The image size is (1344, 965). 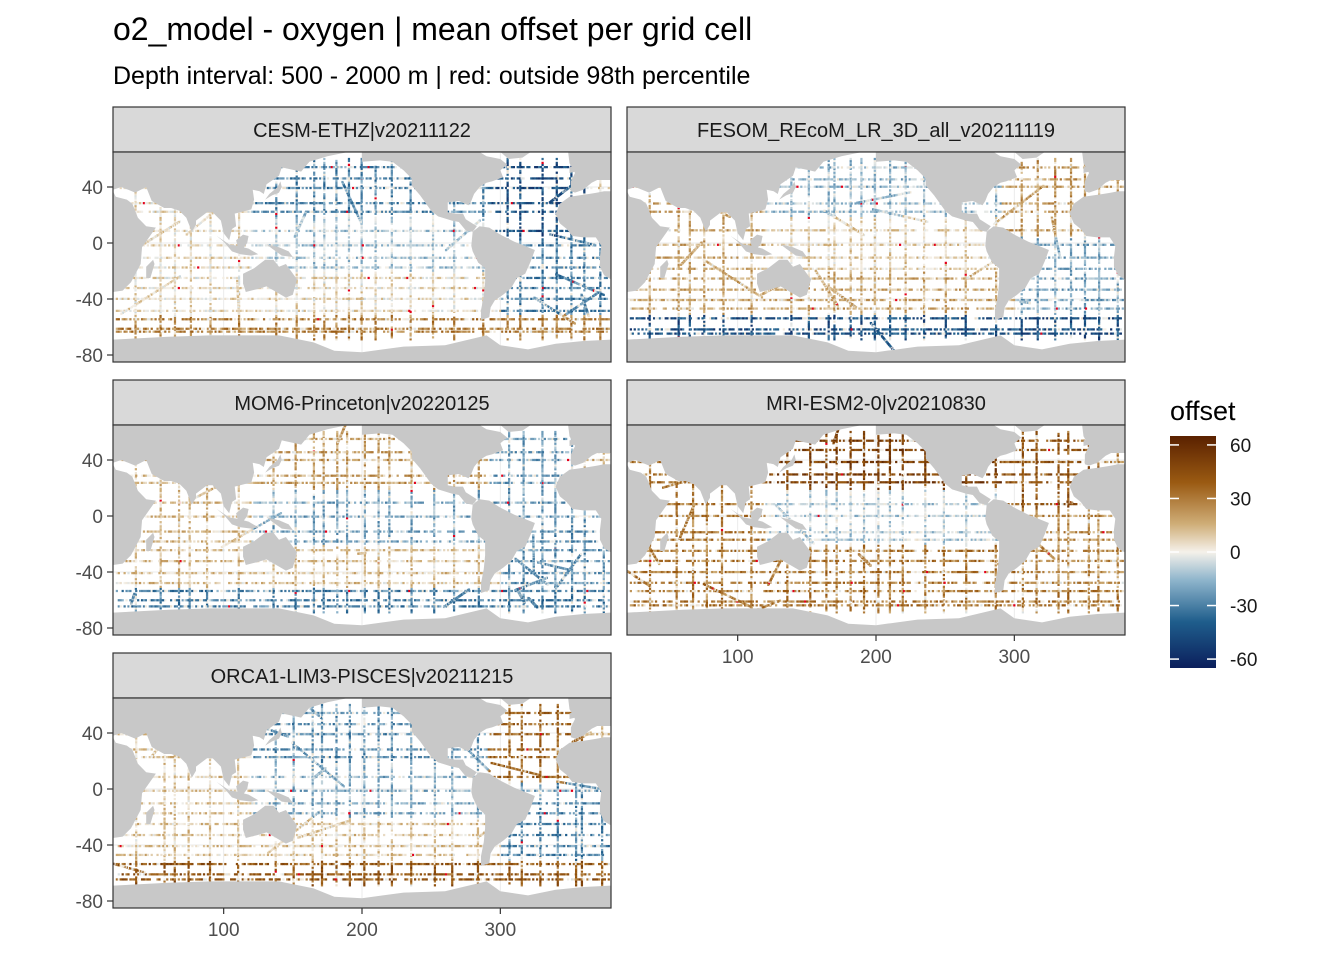 What do you see at coordinates (362, 257) in the screenshot?
I see `map-area` at bounding box center [362, 257].